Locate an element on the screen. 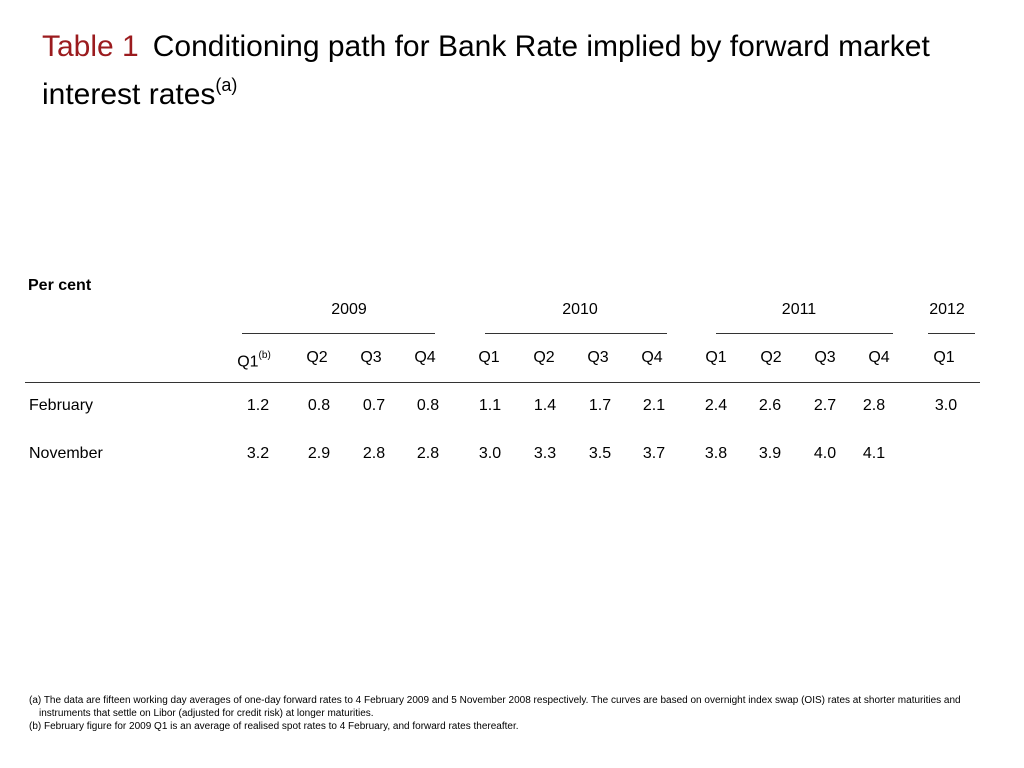 This screenshot has width=1024, height=768. year-header: 2009 is located at coordinates (349, 309).